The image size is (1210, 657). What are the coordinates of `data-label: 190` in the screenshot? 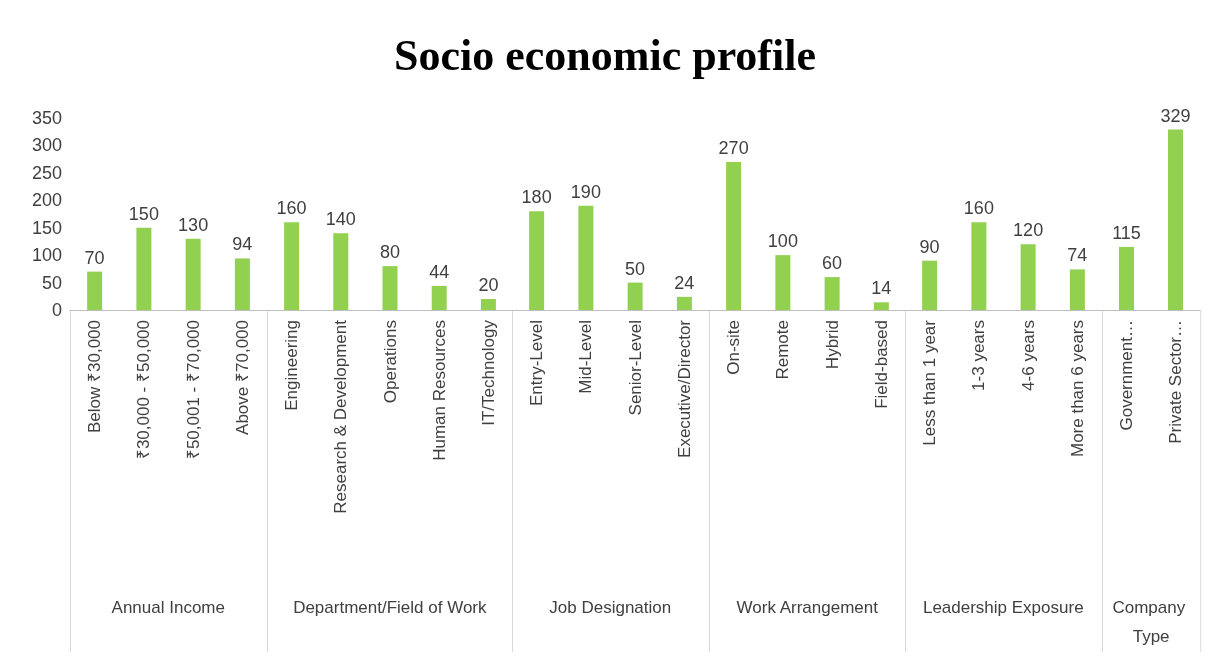 It's located at (586, 191).